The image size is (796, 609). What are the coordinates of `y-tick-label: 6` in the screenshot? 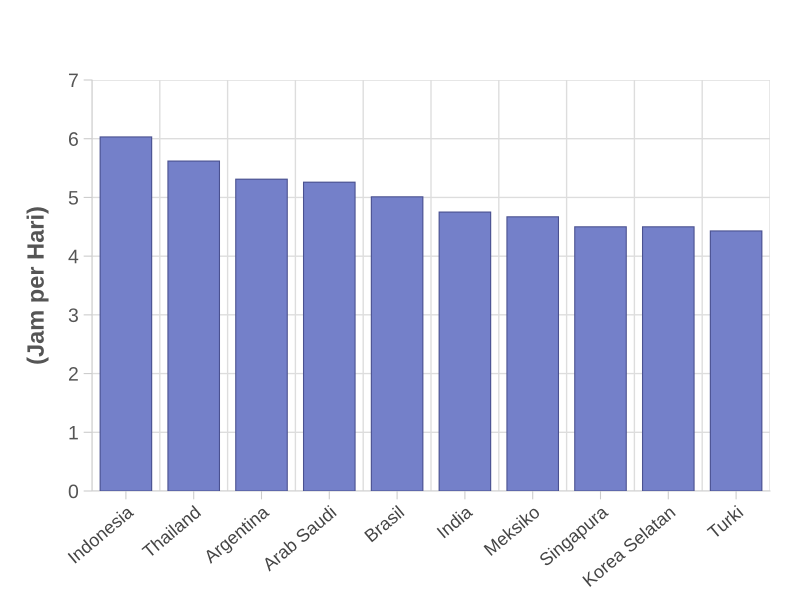 It's located at (73, 139).